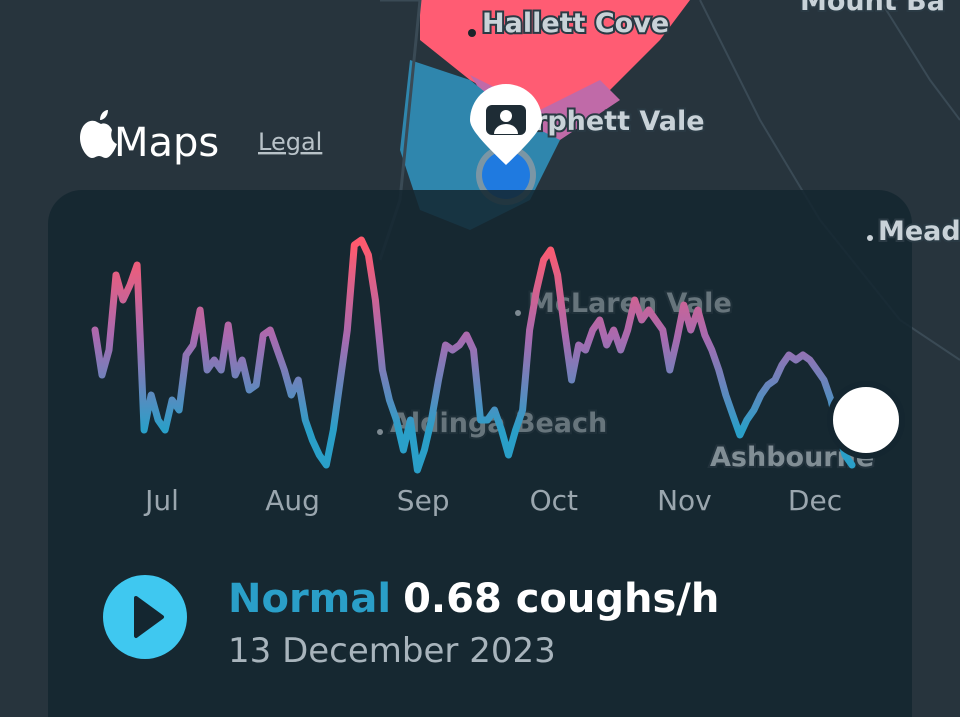 Image resolution: width=960 pixels, height=717 pixels. Describe the element at coordinates (309, 599) in the screenshot. I see `status-level: Normal` at that location.